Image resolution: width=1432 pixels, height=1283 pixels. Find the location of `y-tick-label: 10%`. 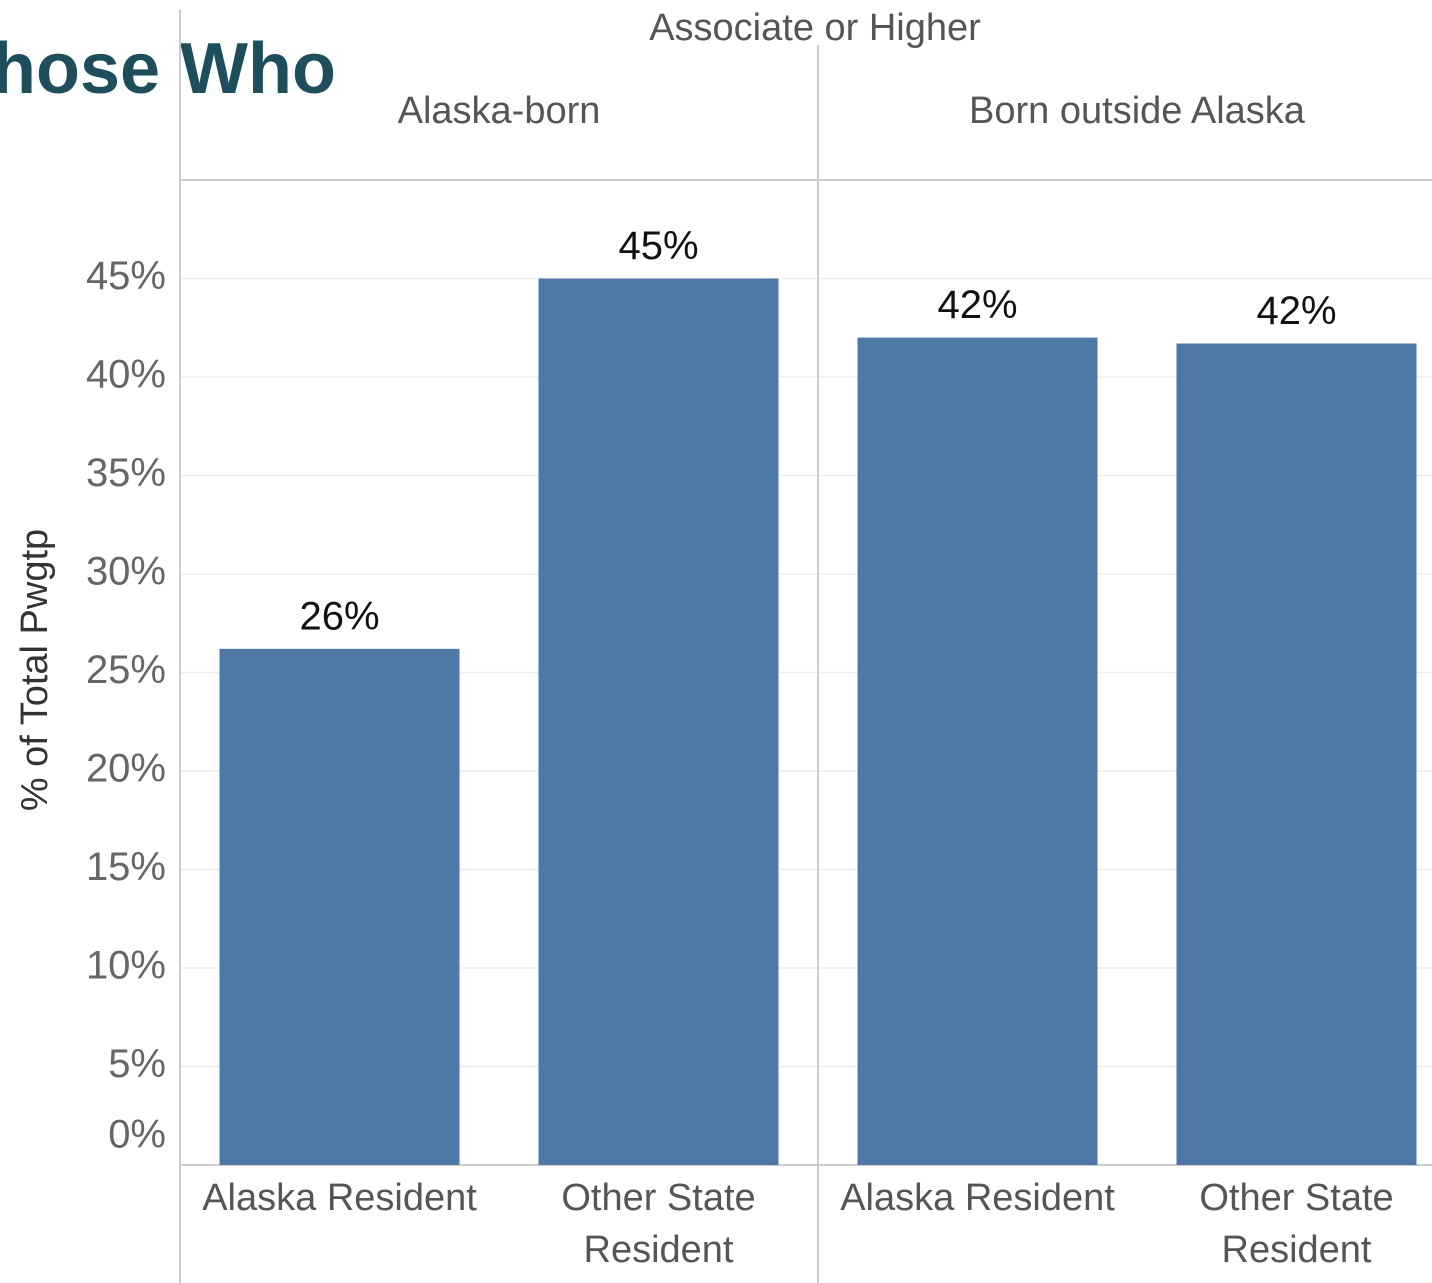

y-tick-label: 10% is located at coordinates (126, 966).